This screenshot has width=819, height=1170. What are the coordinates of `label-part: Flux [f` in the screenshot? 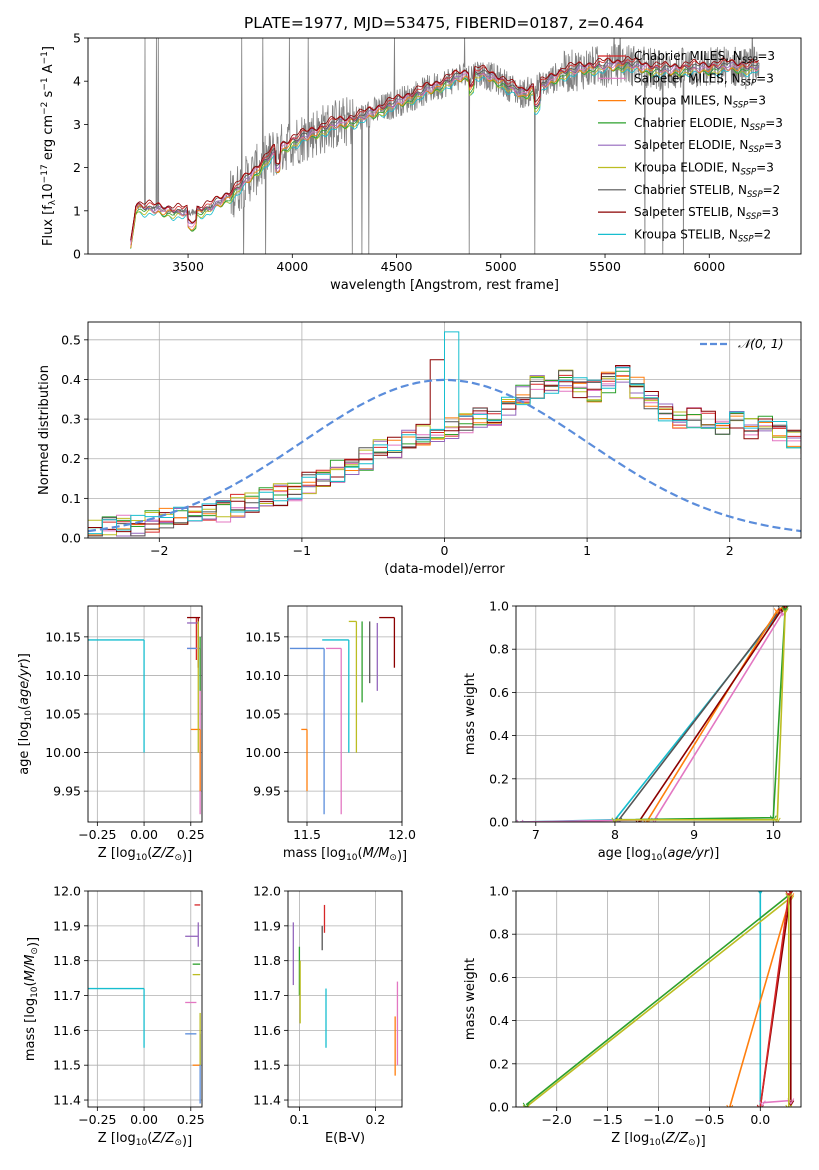 It's located at (48, 225).